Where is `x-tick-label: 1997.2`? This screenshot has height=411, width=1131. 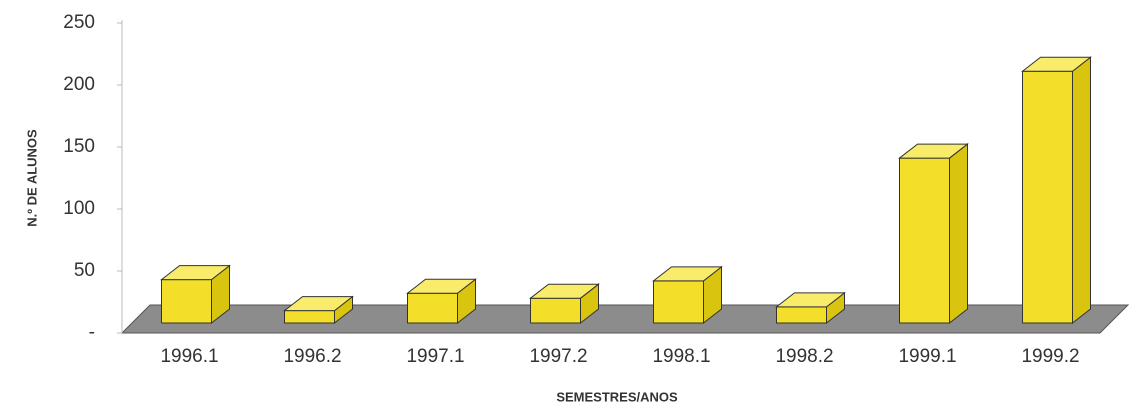
x-tick-label: 1997.2 is located at coordinates (558, 356).